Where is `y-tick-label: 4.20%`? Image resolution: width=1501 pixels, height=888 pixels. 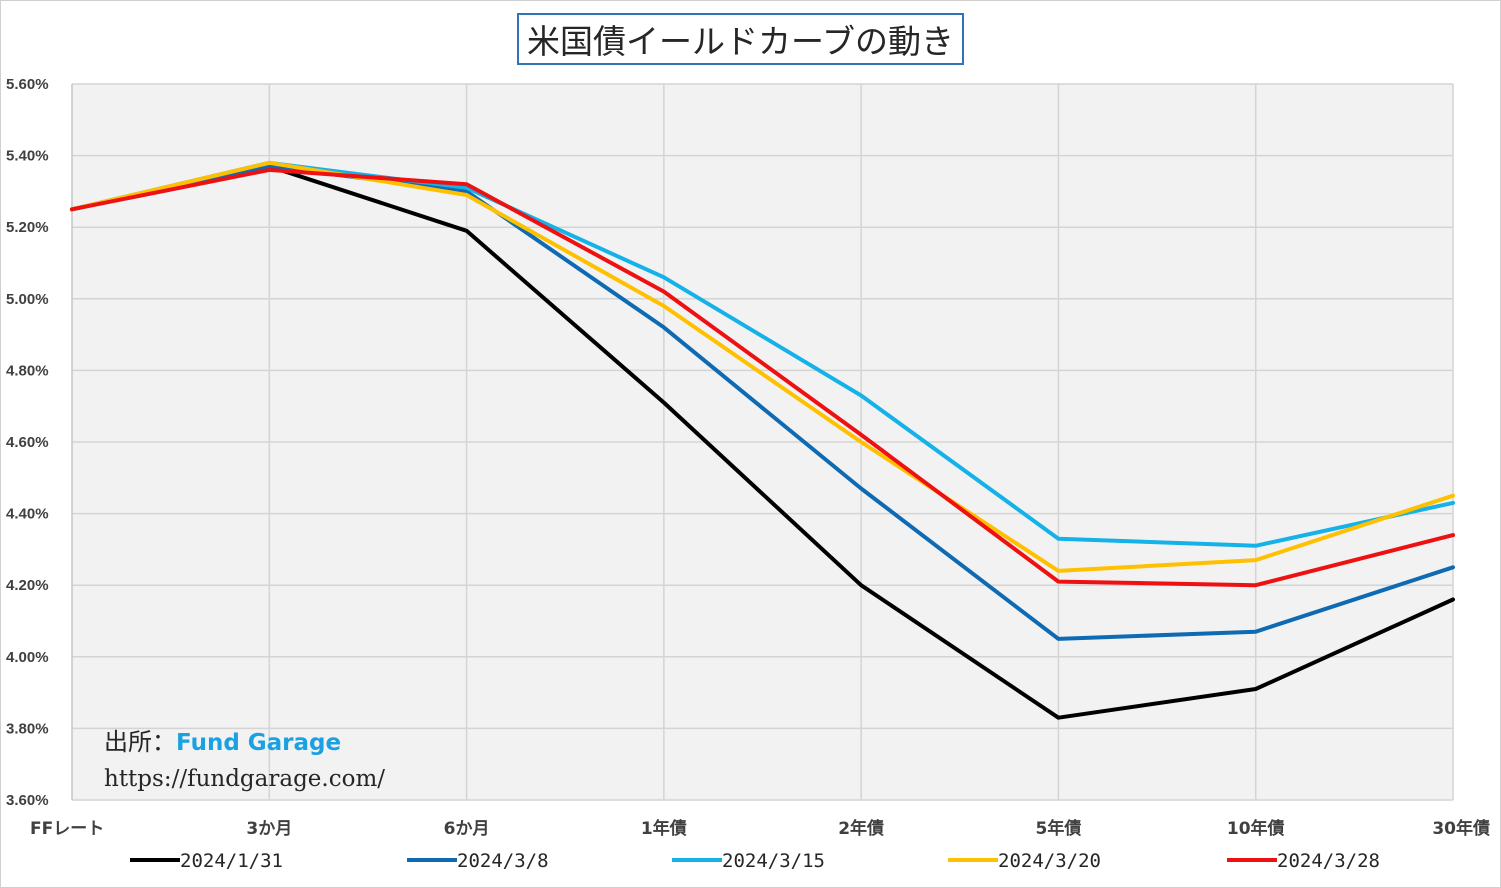 y-tick-label: 4.20% is located at coordinates (27, 585).